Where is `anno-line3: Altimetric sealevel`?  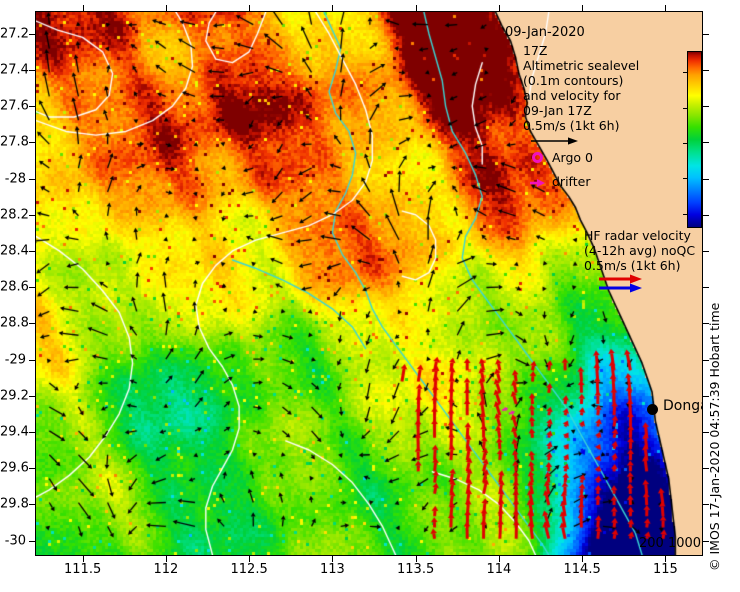
anno-line3: Altimetric sealevel is located at coordinates (581, 65).